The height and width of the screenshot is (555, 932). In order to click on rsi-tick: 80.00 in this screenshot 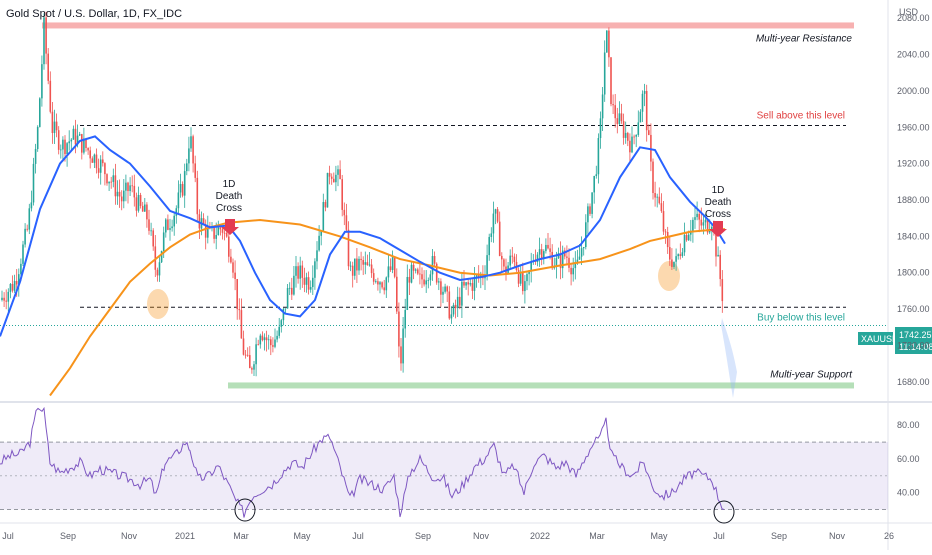, I will do `click(908, 425)`.